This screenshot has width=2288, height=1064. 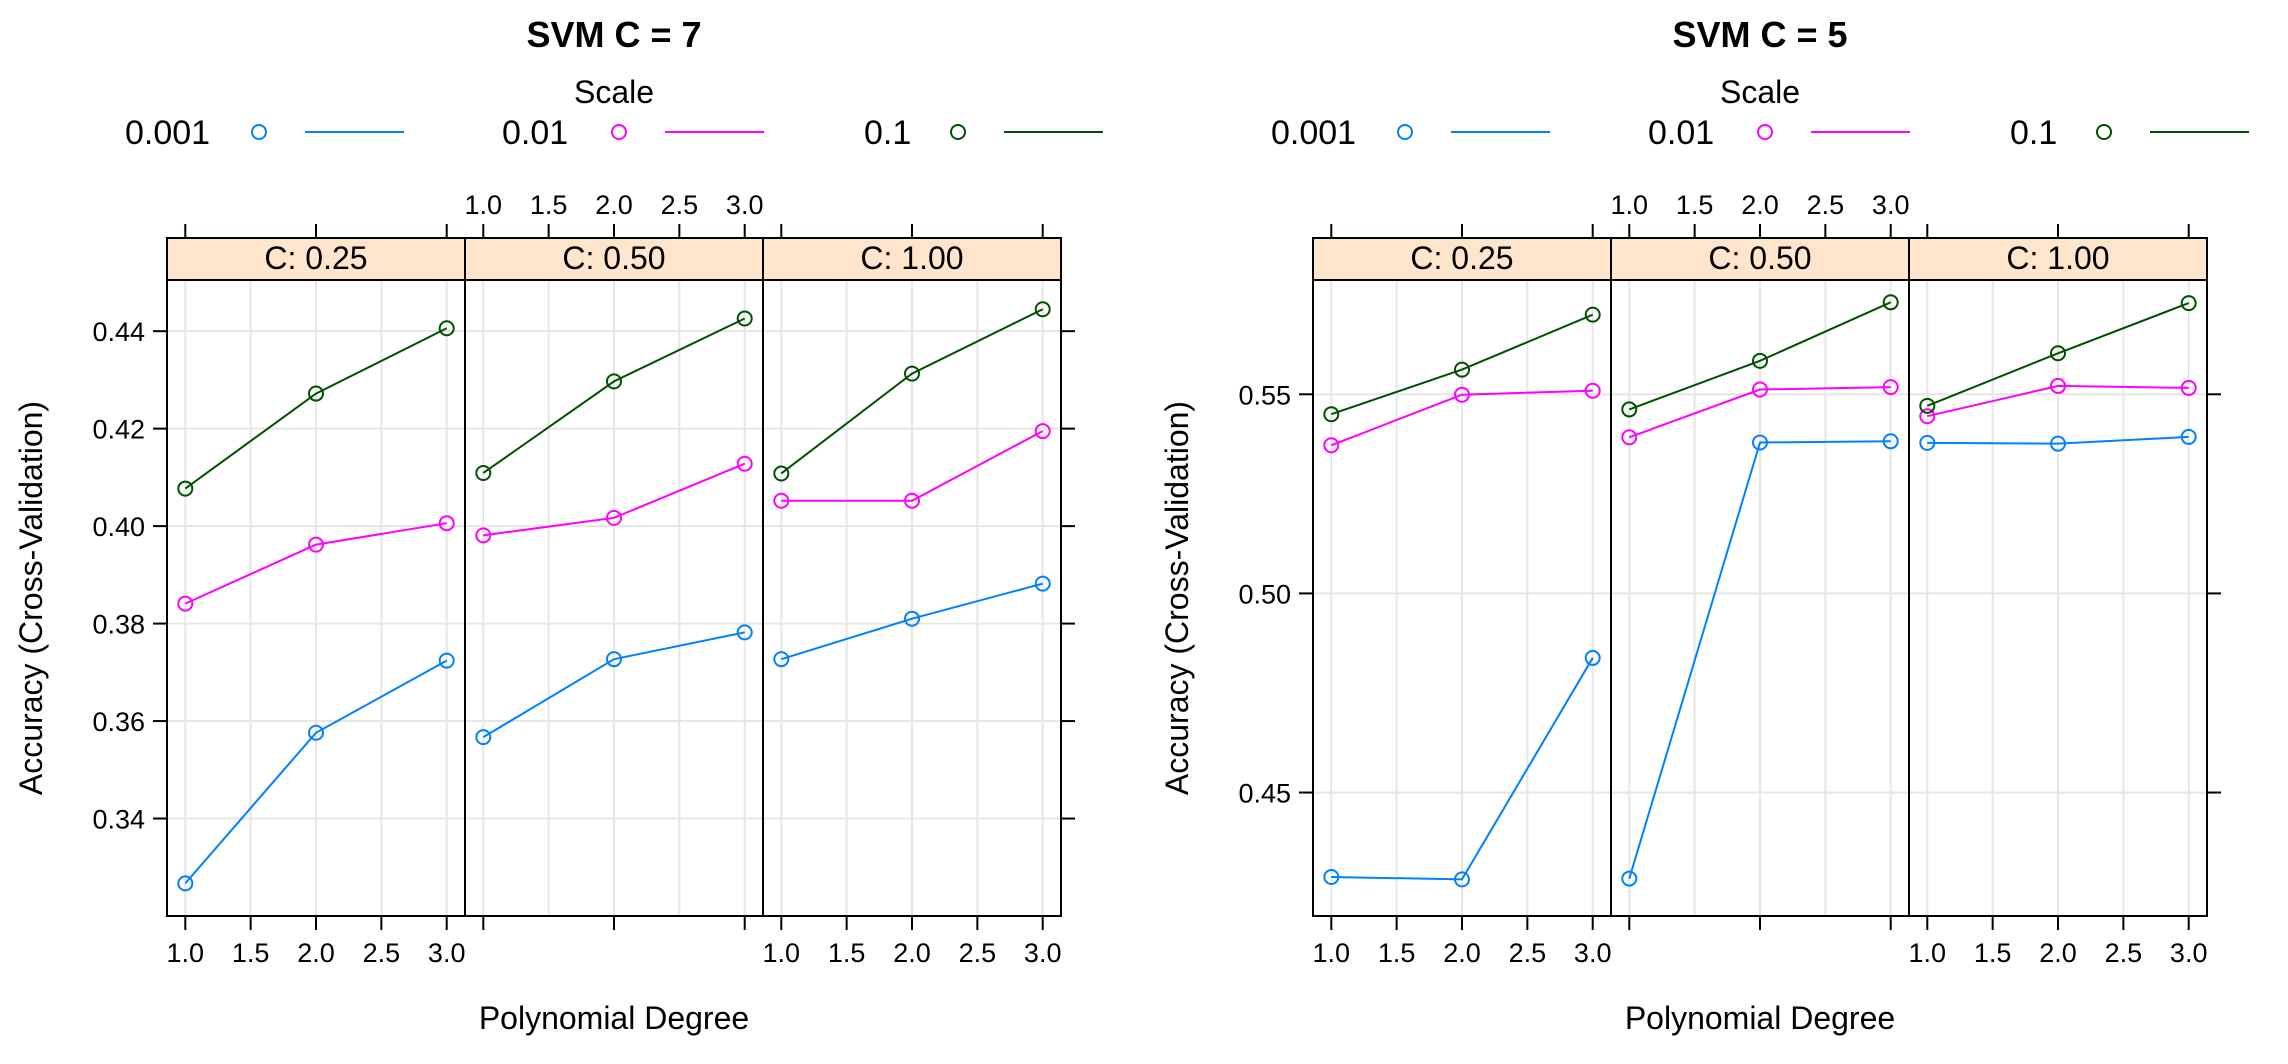 I want to click on panel-3: C: 1.00, so click(x=912, y=577).